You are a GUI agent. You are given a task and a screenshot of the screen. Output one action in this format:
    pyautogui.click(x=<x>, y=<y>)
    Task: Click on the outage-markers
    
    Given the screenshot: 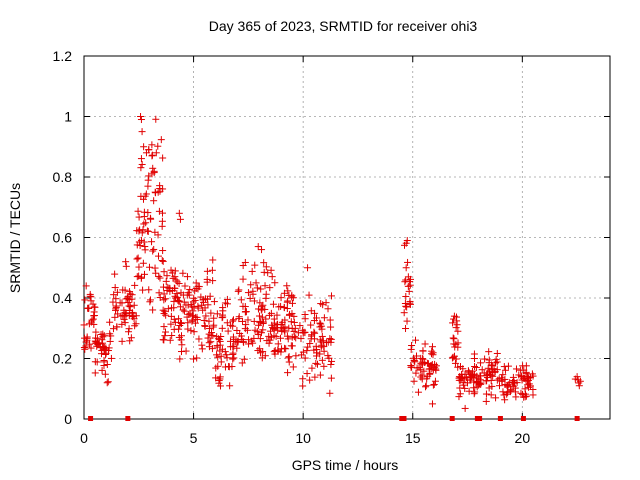 What is the action you would take?
    pyautogui.click(x=334, y=418)
    